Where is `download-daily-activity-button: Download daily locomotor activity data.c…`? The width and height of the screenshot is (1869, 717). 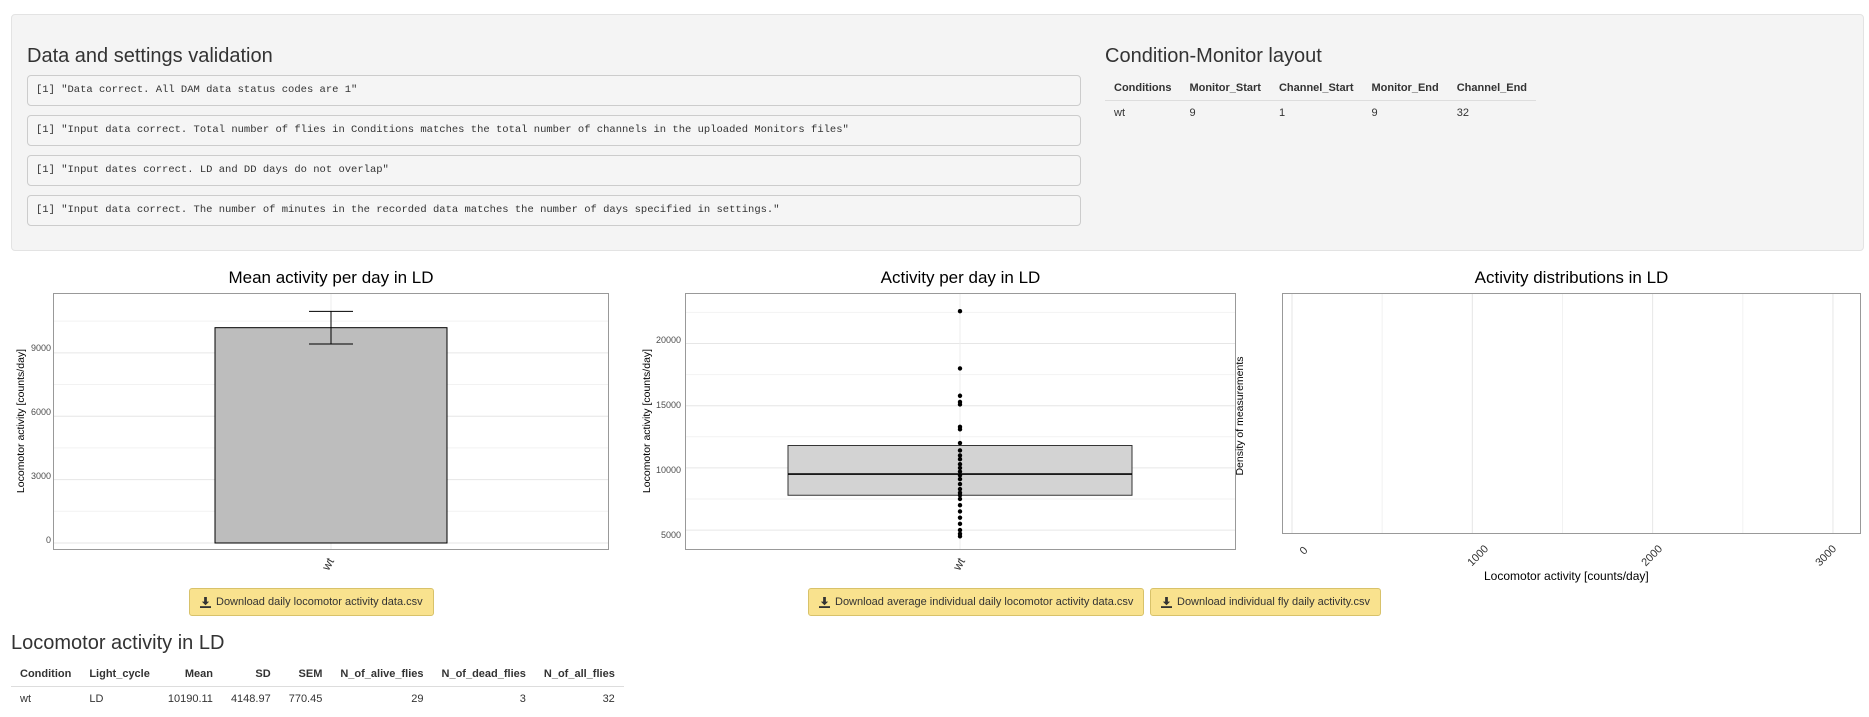
download-daily-activity-button: Download daily locomotor activity data.c… is located at coordinates (311, 602).